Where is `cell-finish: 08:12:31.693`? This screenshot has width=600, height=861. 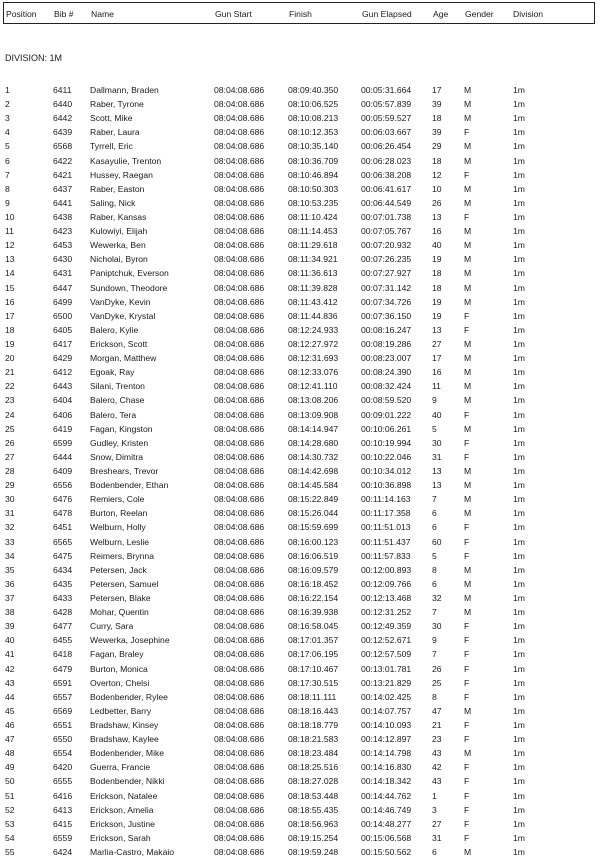 cell-finish: 08:12:31.693 is located at coordinates (313, 358).